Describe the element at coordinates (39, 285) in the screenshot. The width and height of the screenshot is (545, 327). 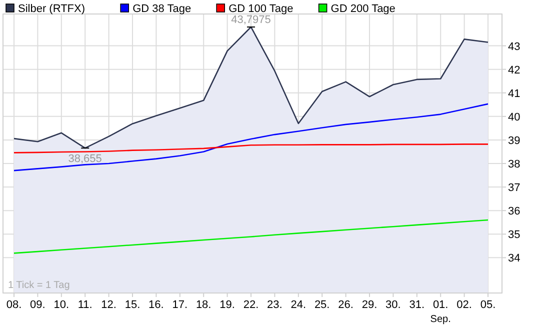
I see `annotation: 1 Tick = 1 Tag` at that location.